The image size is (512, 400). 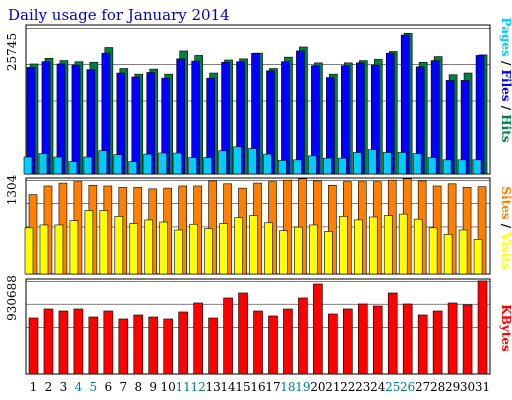 What do you see at coordinates (362, 387) in the screenshot?
I see `x-tick-day-23: 23` at bounding box center [362, 387].